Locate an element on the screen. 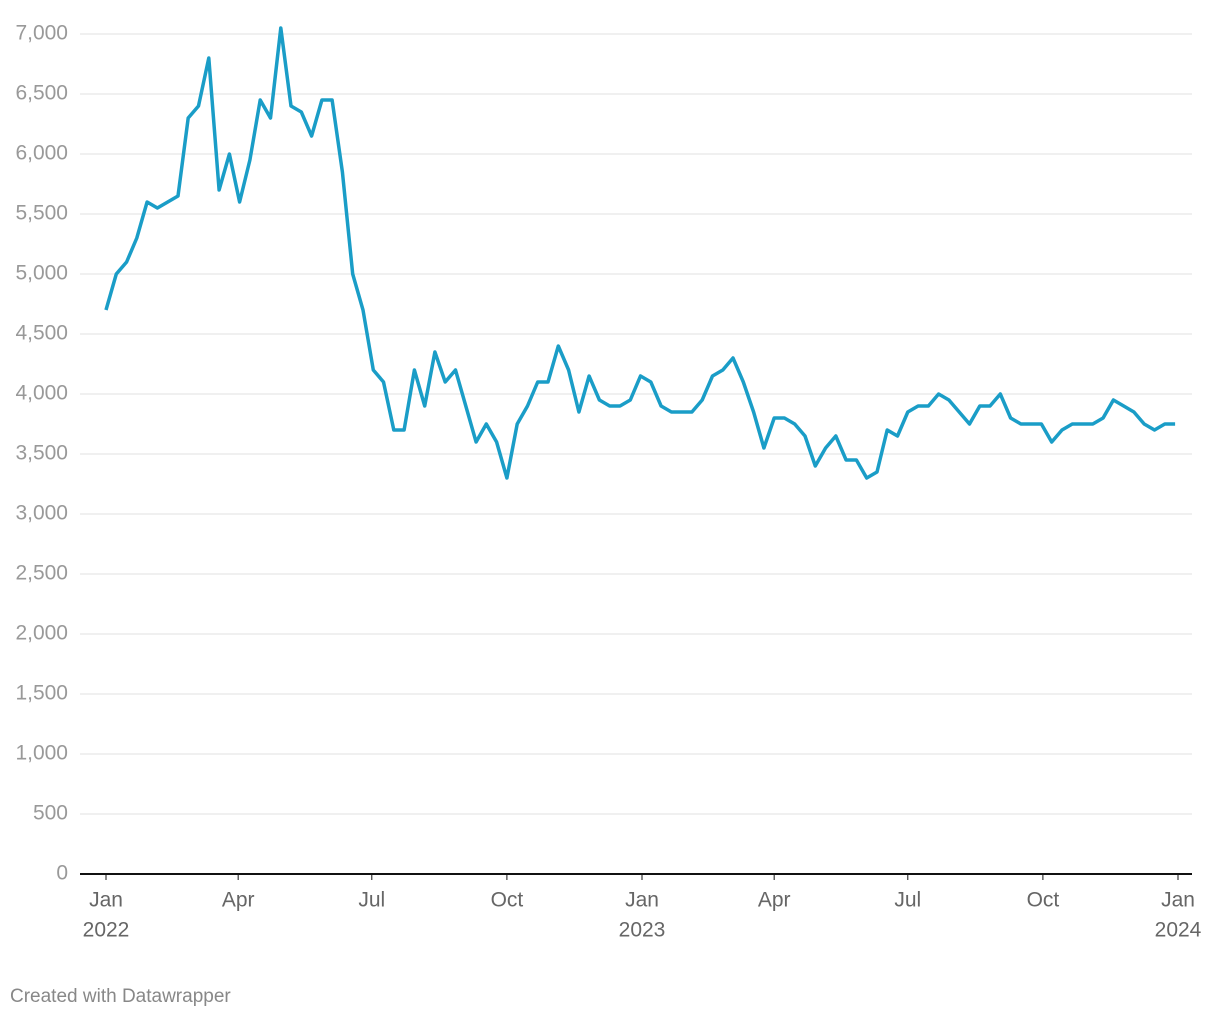 The width and height of the screenshot is (1220, 1020). x-tick-label: 2024 is located at coordinates (1178, 930).